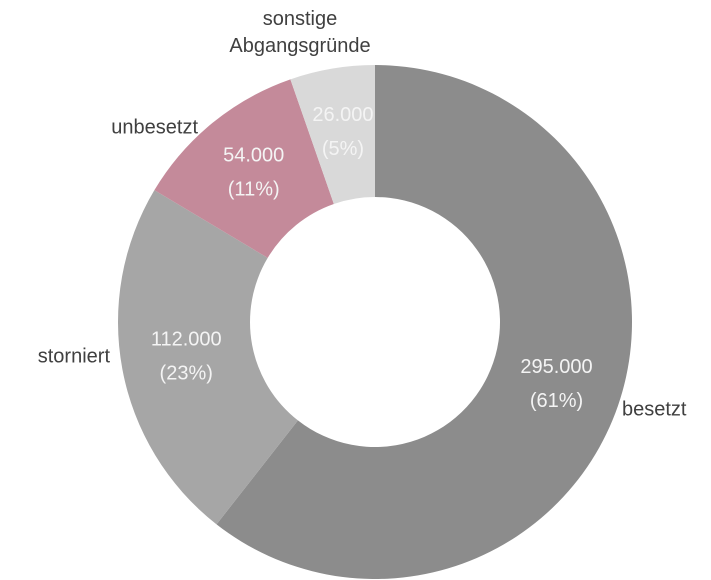 The height and width of the screenshot is (580, 711). I want to click on percent-label: (23%), so click(186, 373).